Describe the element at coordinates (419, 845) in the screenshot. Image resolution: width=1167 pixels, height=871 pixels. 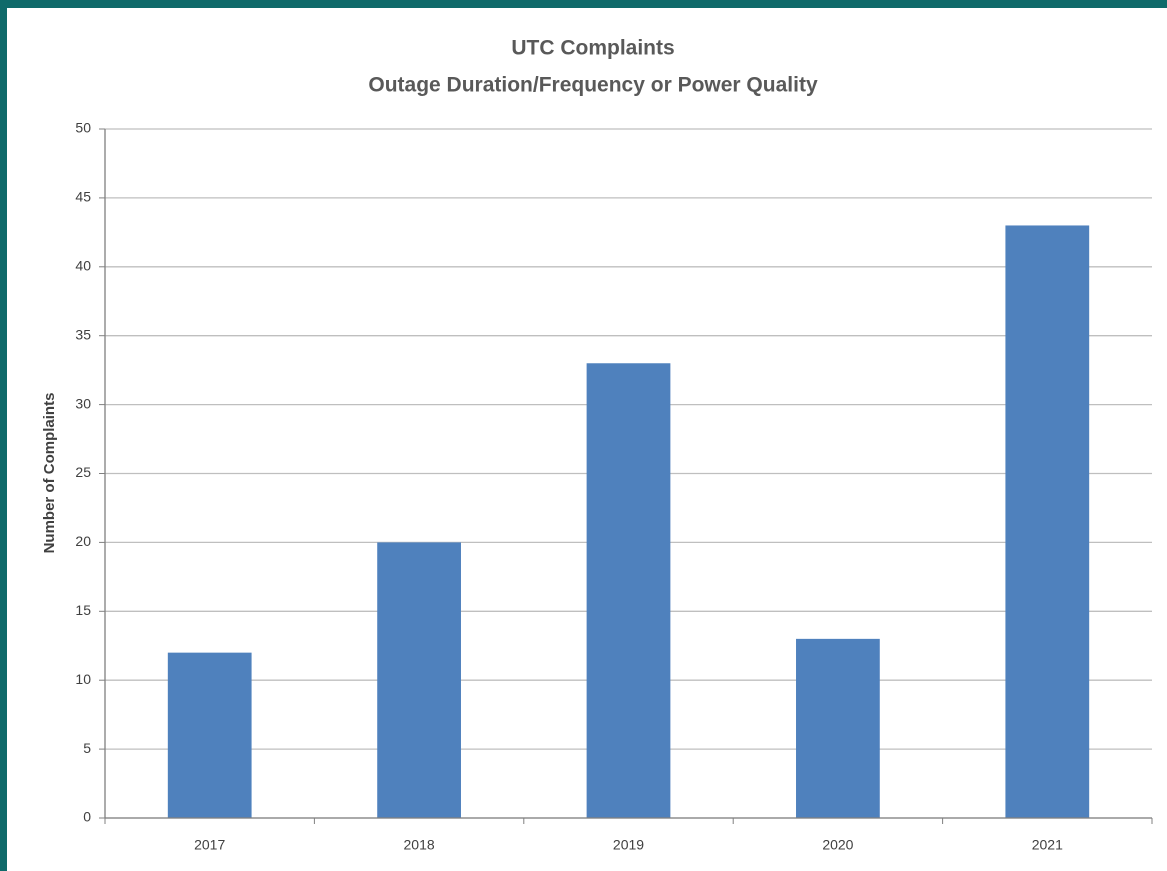
I see `x-tick-label: 2018` at that location.